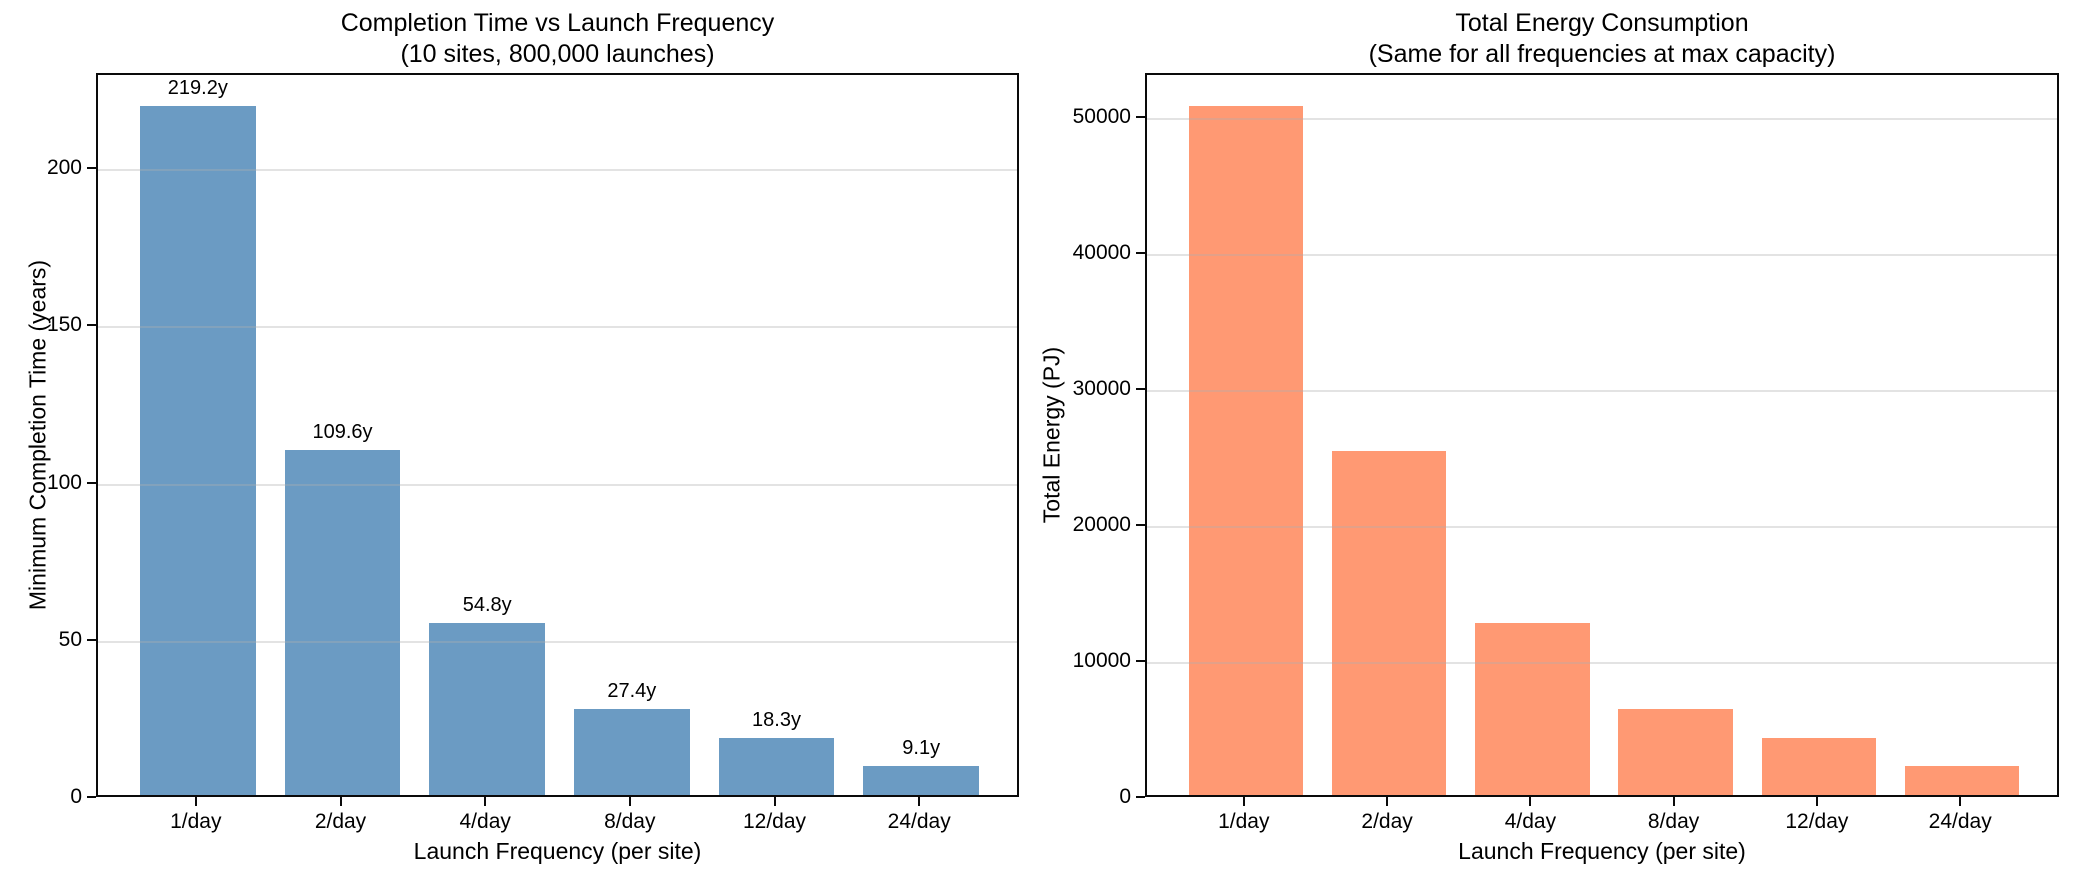 The height and width of the screenshot is (877, 2085). I want to click on y-tick-label: 50, so click(70, 639).